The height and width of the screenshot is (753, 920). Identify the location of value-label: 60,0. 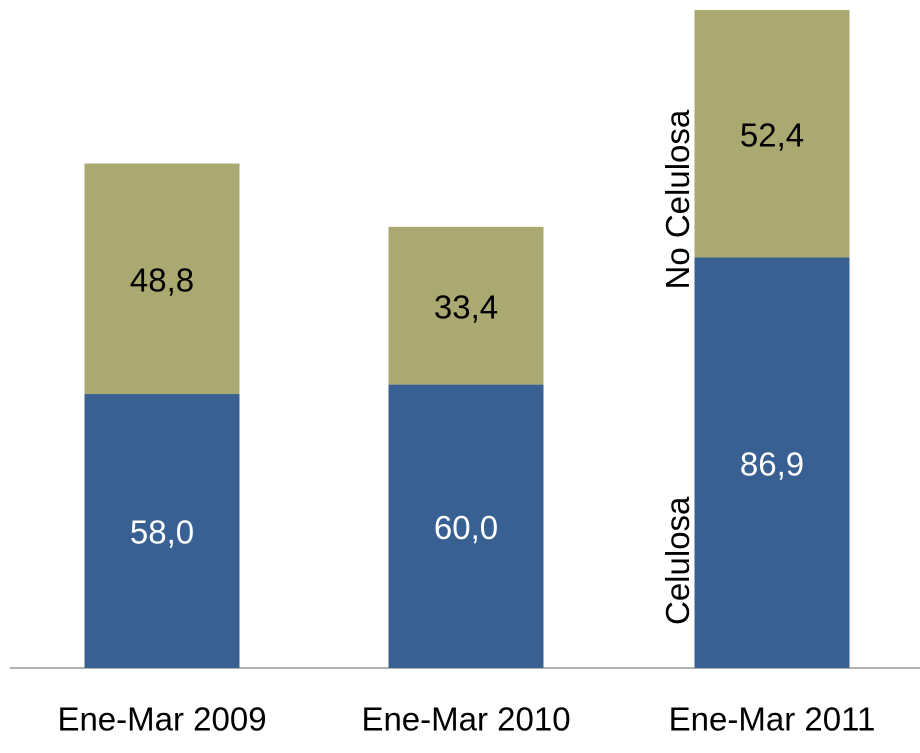
(466, 527).